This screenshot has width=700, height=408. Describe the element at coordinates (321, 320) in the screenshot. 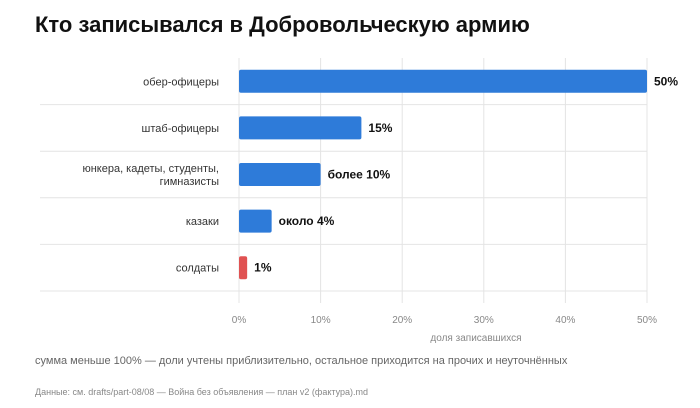

I see `x-tick-label: 10%` at that location.